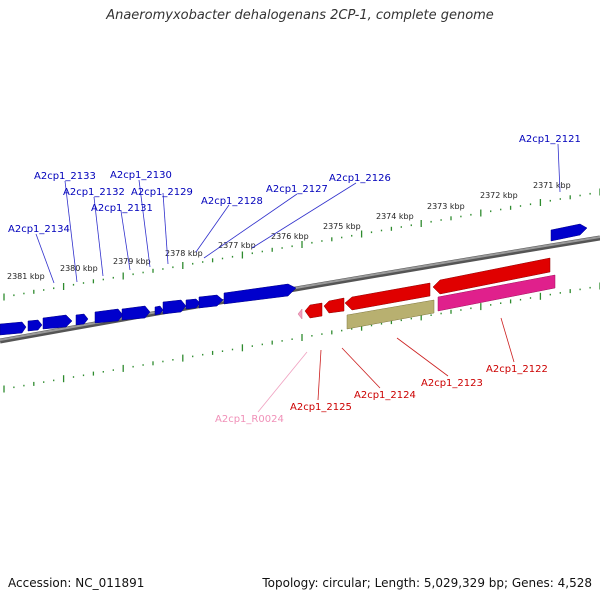 This screenshot has width=600, height=600. I want to click on reverse-gene-track, so click(426, 293).